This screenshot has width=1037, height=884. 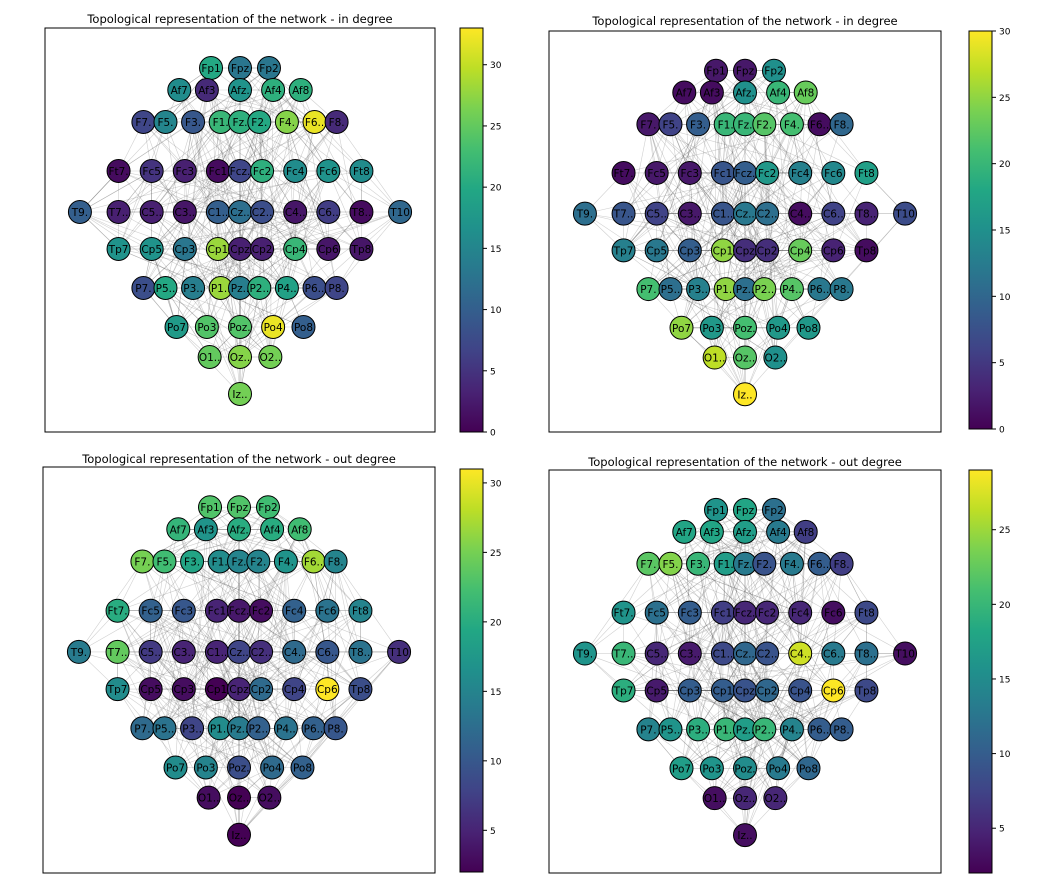 I want to click on node-label: F6.., so click(x=819, y=565).